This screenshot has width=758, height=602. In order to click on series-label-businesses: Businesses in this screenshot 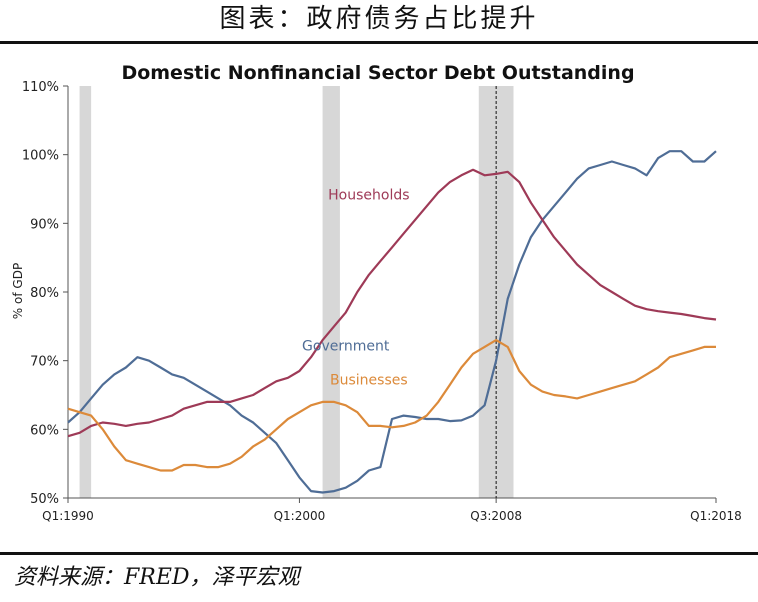, I will do `click(369, 381)`.